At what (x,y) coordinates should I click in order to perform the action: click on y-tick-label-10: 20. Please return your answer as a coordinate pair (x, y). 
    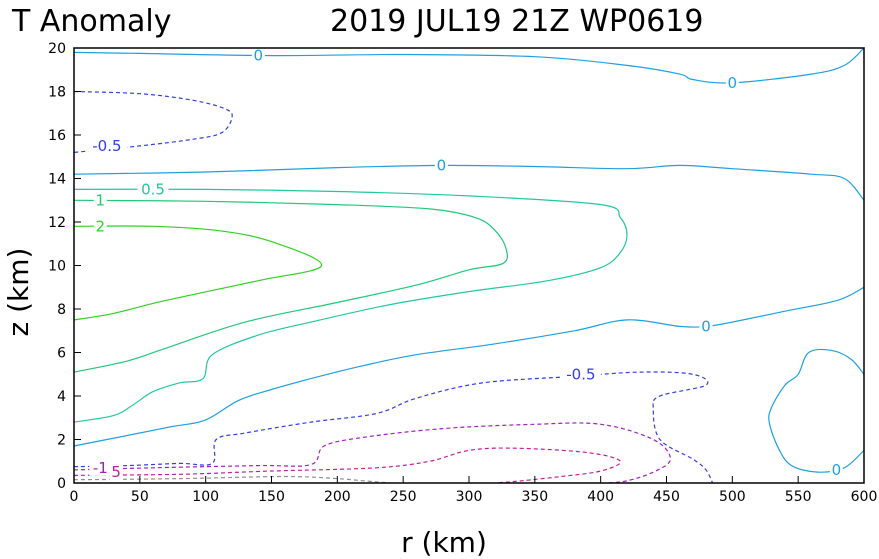
    Looking at the image, I should click on (57, 49).